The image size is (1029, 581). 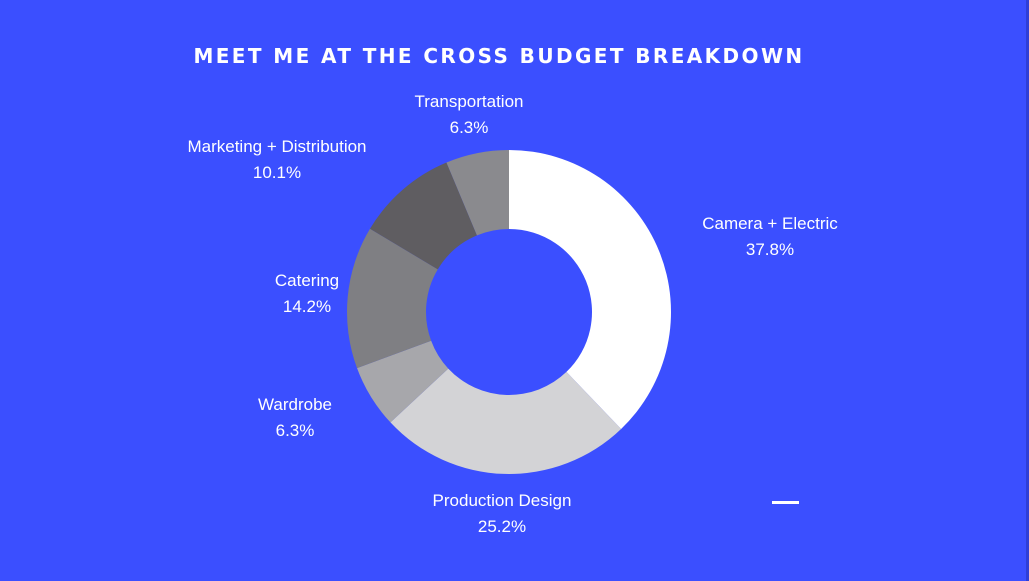 I want to click on slice-label-name: Camera + Electric, so click(x=770, y=223).